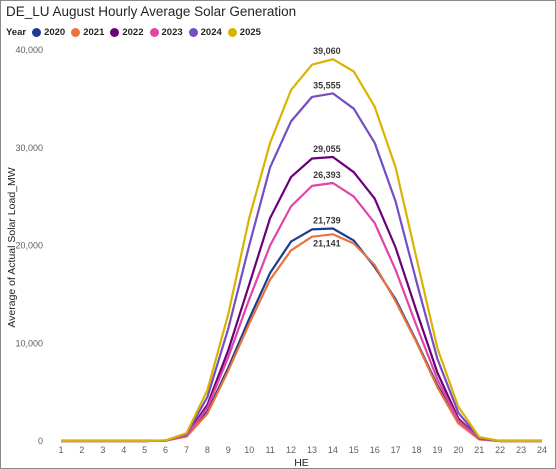 The height and width of the screenshot is (469, 556). Describe the element at coordinates (417, 450) in the screenshot. I see `x-tick-label: 18` at that location.